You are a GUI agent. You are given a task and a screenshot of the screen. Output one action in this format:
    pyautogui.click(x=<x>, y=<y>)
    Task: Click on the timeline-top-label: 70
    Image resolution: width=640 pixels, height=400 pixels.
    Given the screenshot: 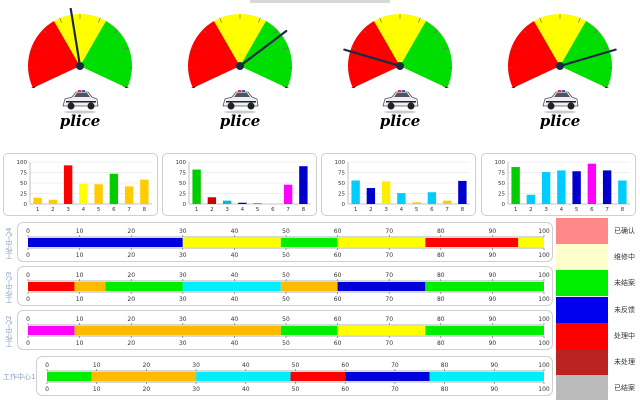 What is the action you would take?
    pyautogui.click(x=389, y=275)
    